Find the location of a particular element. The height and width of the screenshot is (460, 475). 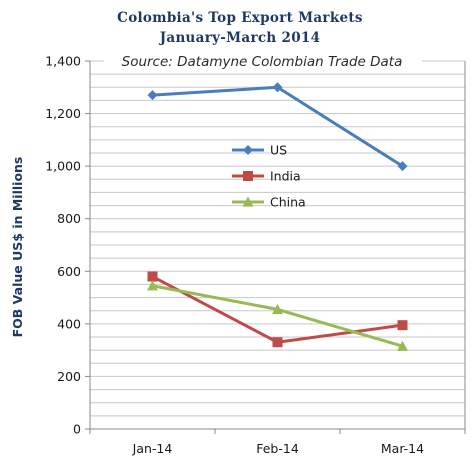

chart-title-line2: January-March 2014 is located at coordinates (240, 38).